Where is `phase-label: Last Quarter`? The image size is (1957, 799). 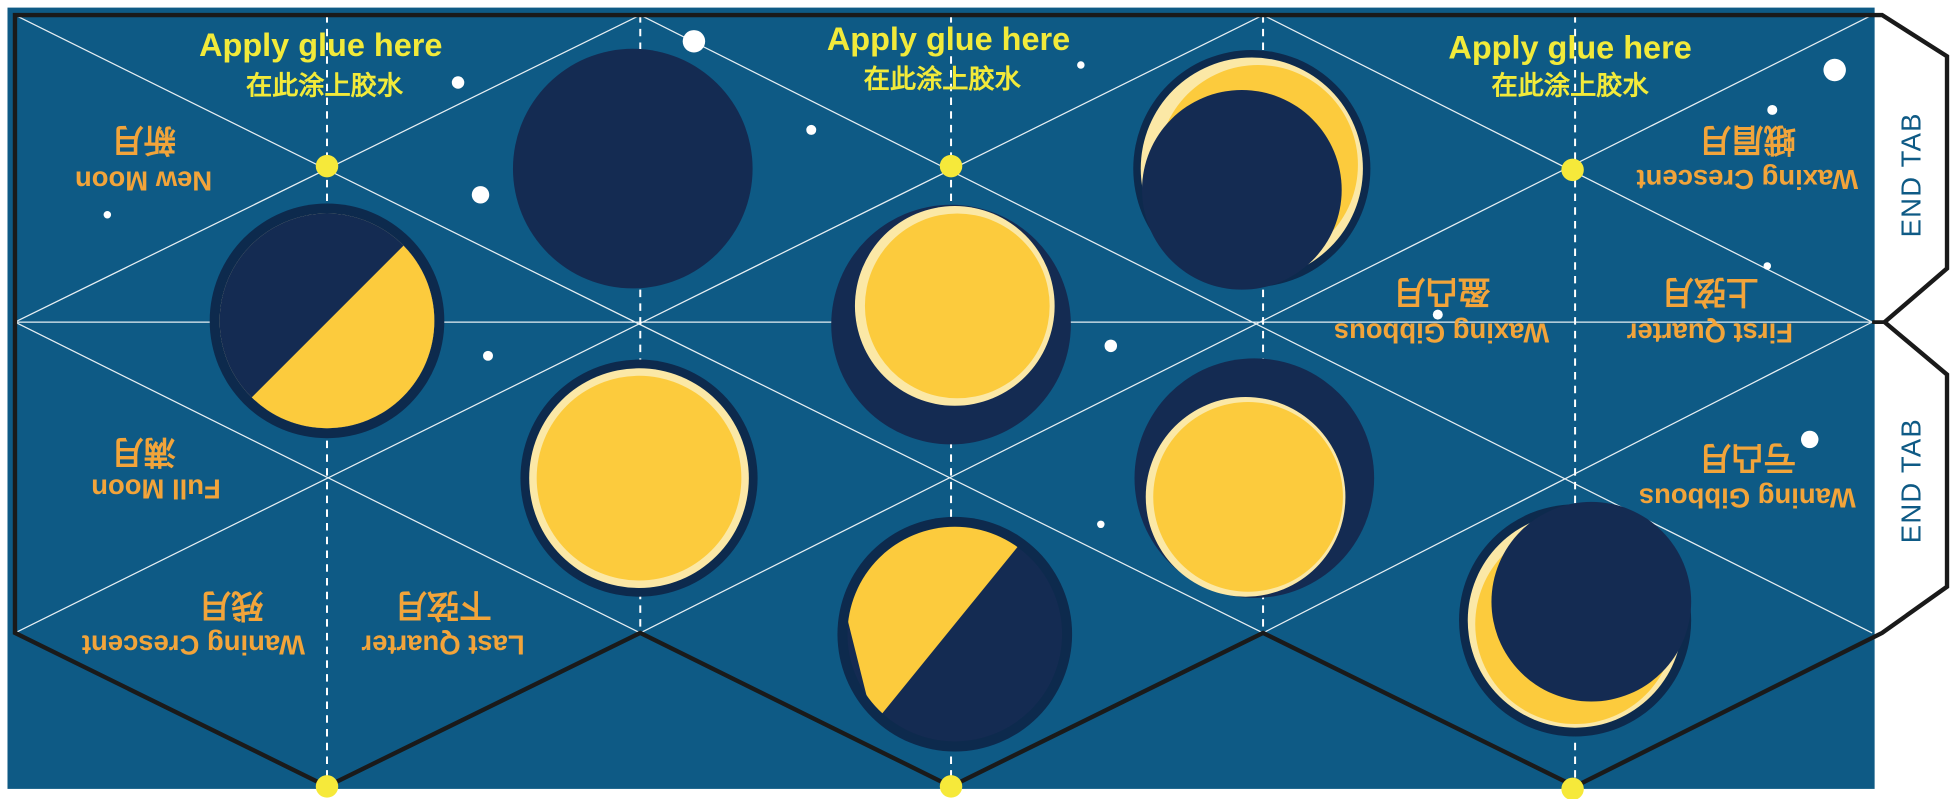
phase-label: Last Quarter is located at coordinates (442, 645).